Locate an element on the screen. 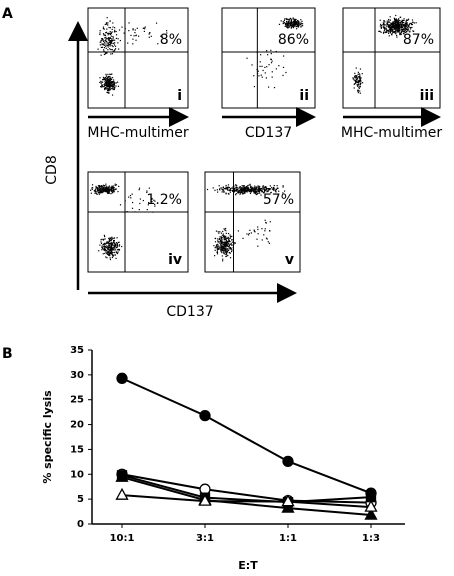  y-tick-label: 5 is located at coordinates (80, 499).